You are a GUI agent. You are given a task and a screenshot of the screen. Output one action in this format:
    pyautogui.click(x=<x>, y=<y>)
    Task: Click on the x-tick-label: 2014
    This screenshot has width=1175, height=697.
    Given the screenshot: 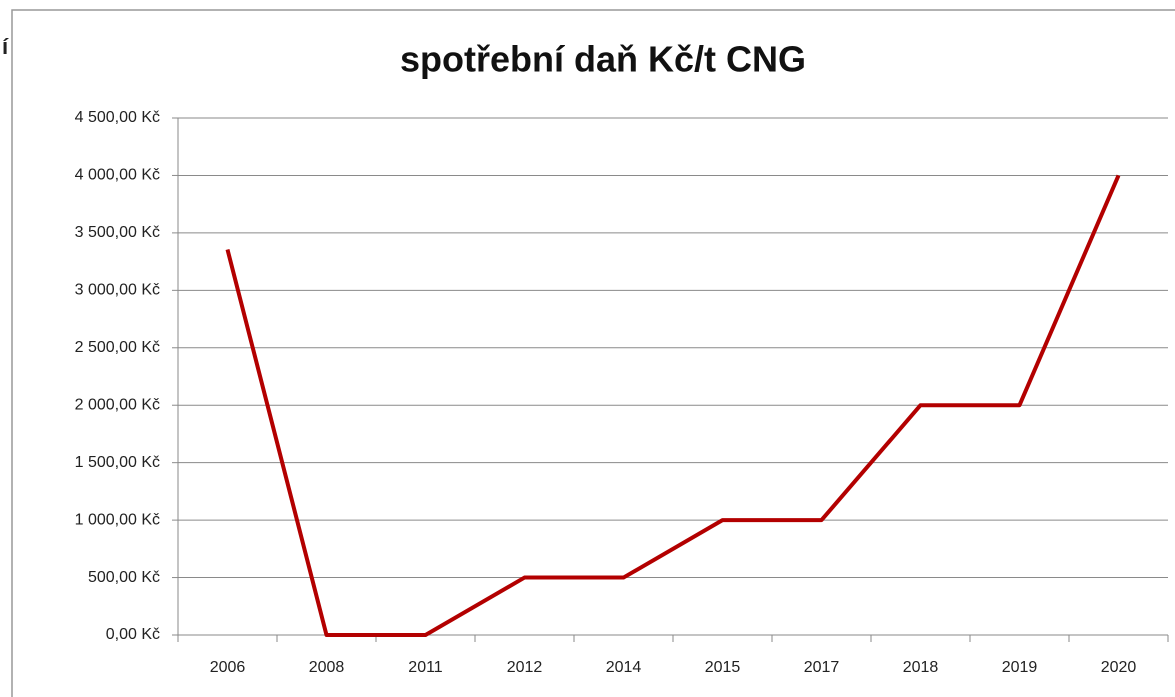 What is the action you would take?
    pyautogui.click(x=624, y=667)
    